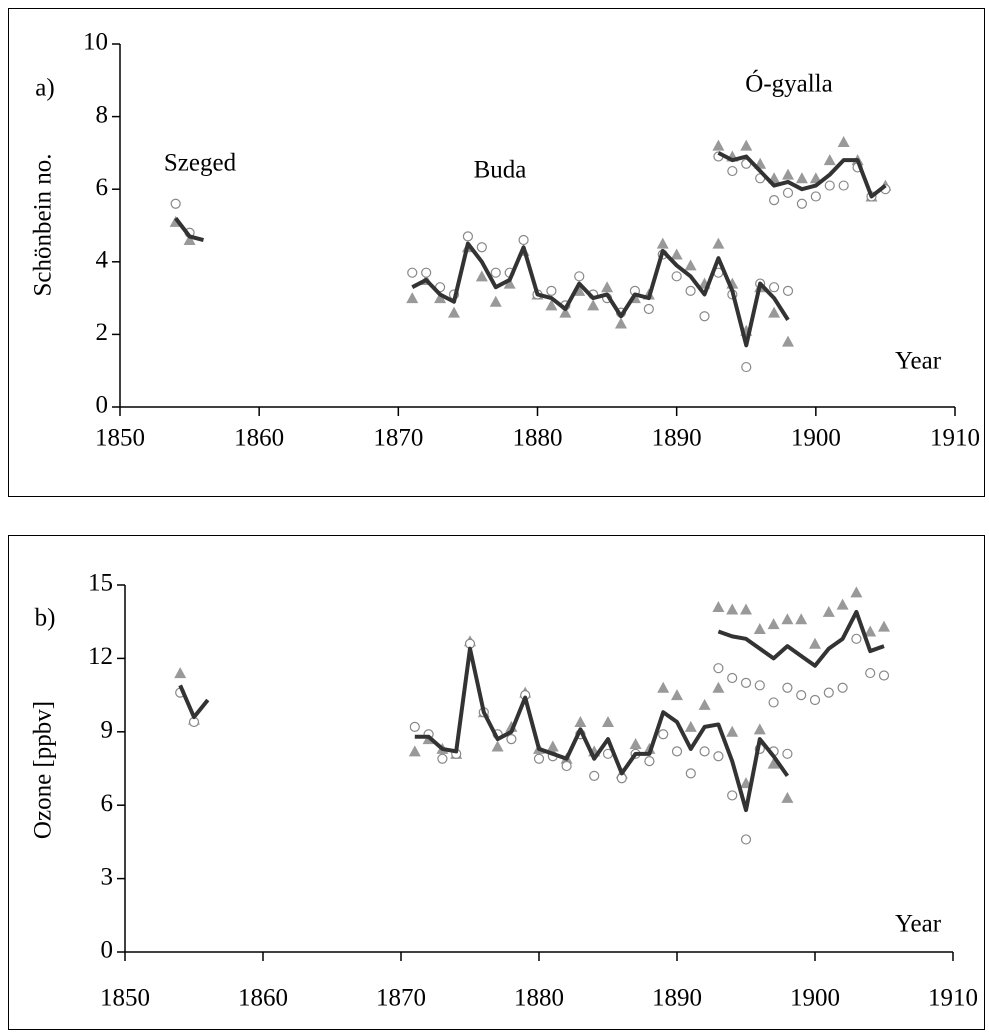 This screenshot has height=1032, width=989. I want to click on x-tick-label: 1900, so click(816, 438).